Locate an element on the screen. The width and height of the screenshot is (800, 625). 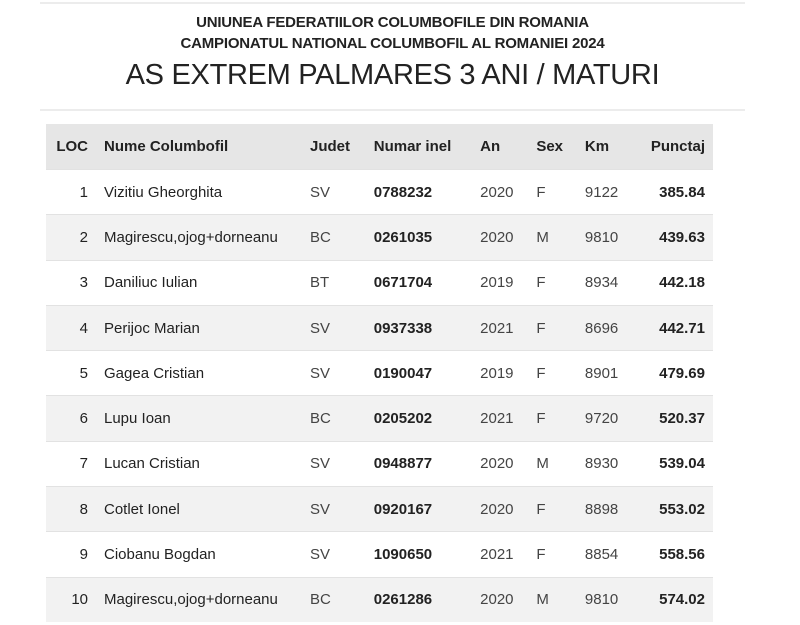
cell-loc: 10 is located at coordinates (71, 599).